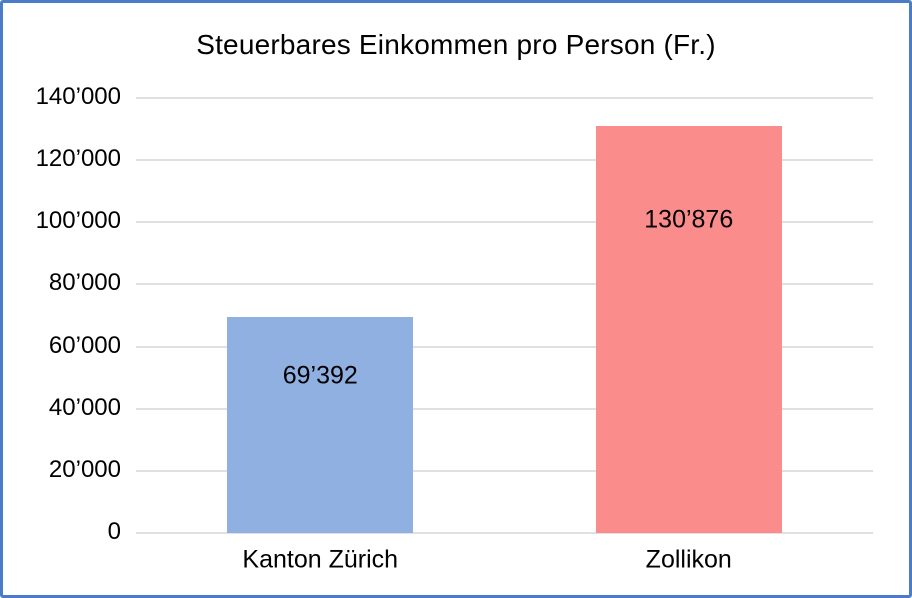 This screenshot has width=912, height=598. I want to click on y-tick-label: 100’000, so click(78, 221).